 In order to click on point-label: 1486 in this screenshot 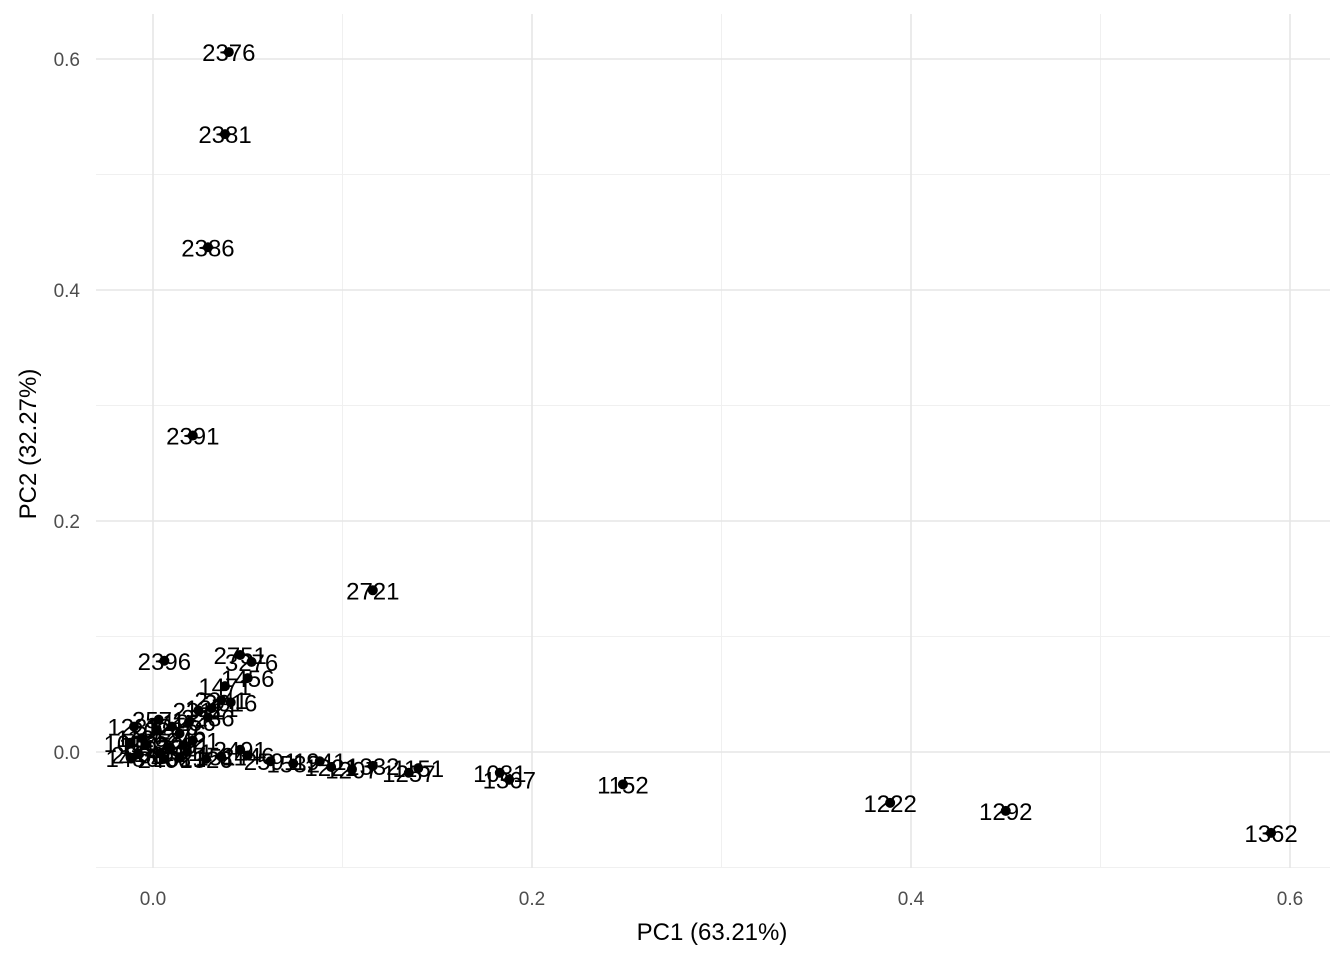, I will do `click(131, 759)`.